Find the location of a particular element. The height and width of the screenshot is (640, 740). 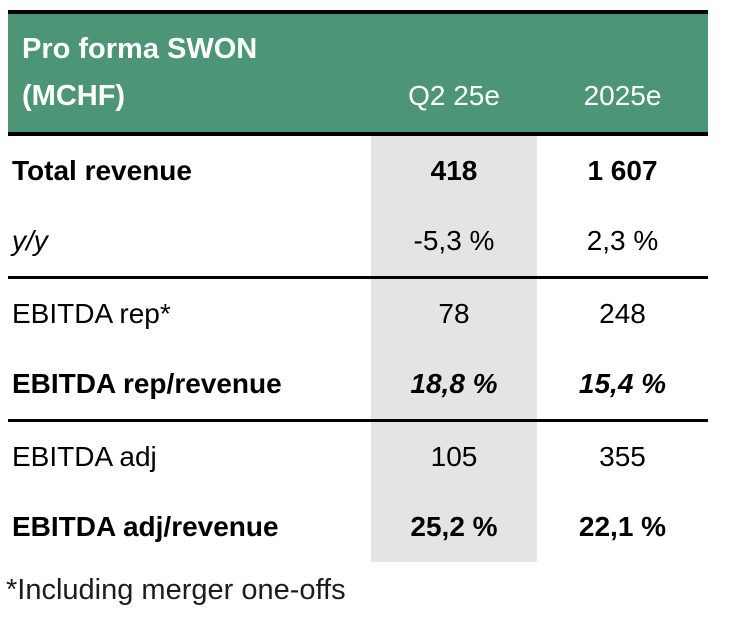

row-label: EBITDA rep/revenue is located at coordinates (147, 383).